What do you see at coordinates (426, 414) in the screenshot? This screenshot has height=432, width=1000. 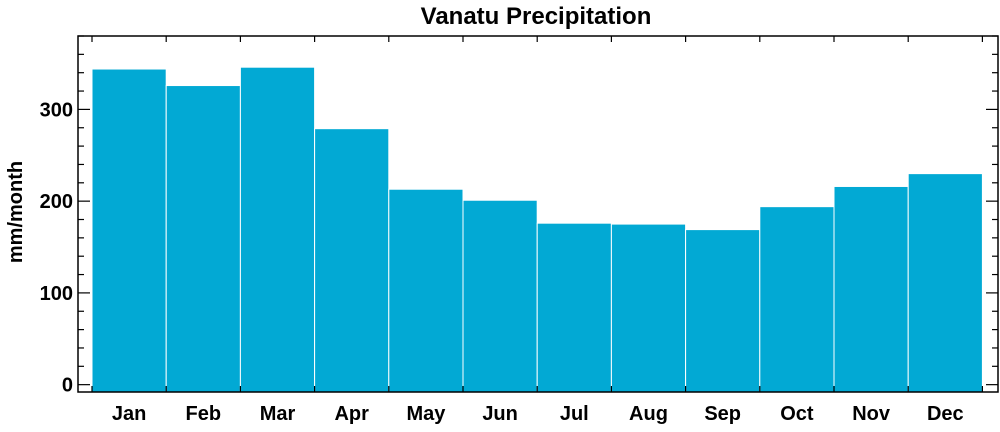 I see `x-tick-label-may: May` at bounding box center [426, 414].